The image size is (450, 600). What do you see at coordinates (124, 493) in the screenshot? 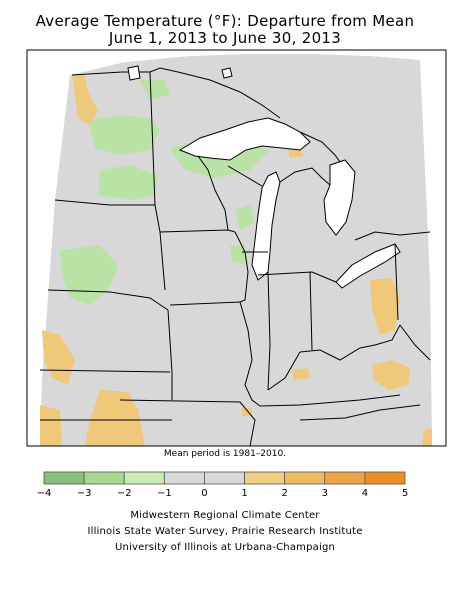
I see `legend-label: −2` at bounding box center [124, 493].